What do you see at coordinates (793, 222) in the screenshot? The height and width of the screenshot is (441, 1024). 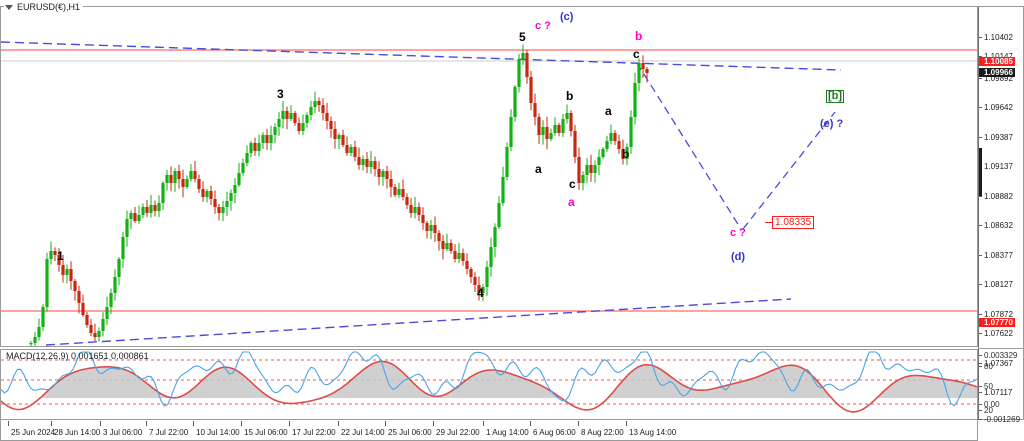 I see `price-target-flag: 1.08335` at bounding box center [793, 222].